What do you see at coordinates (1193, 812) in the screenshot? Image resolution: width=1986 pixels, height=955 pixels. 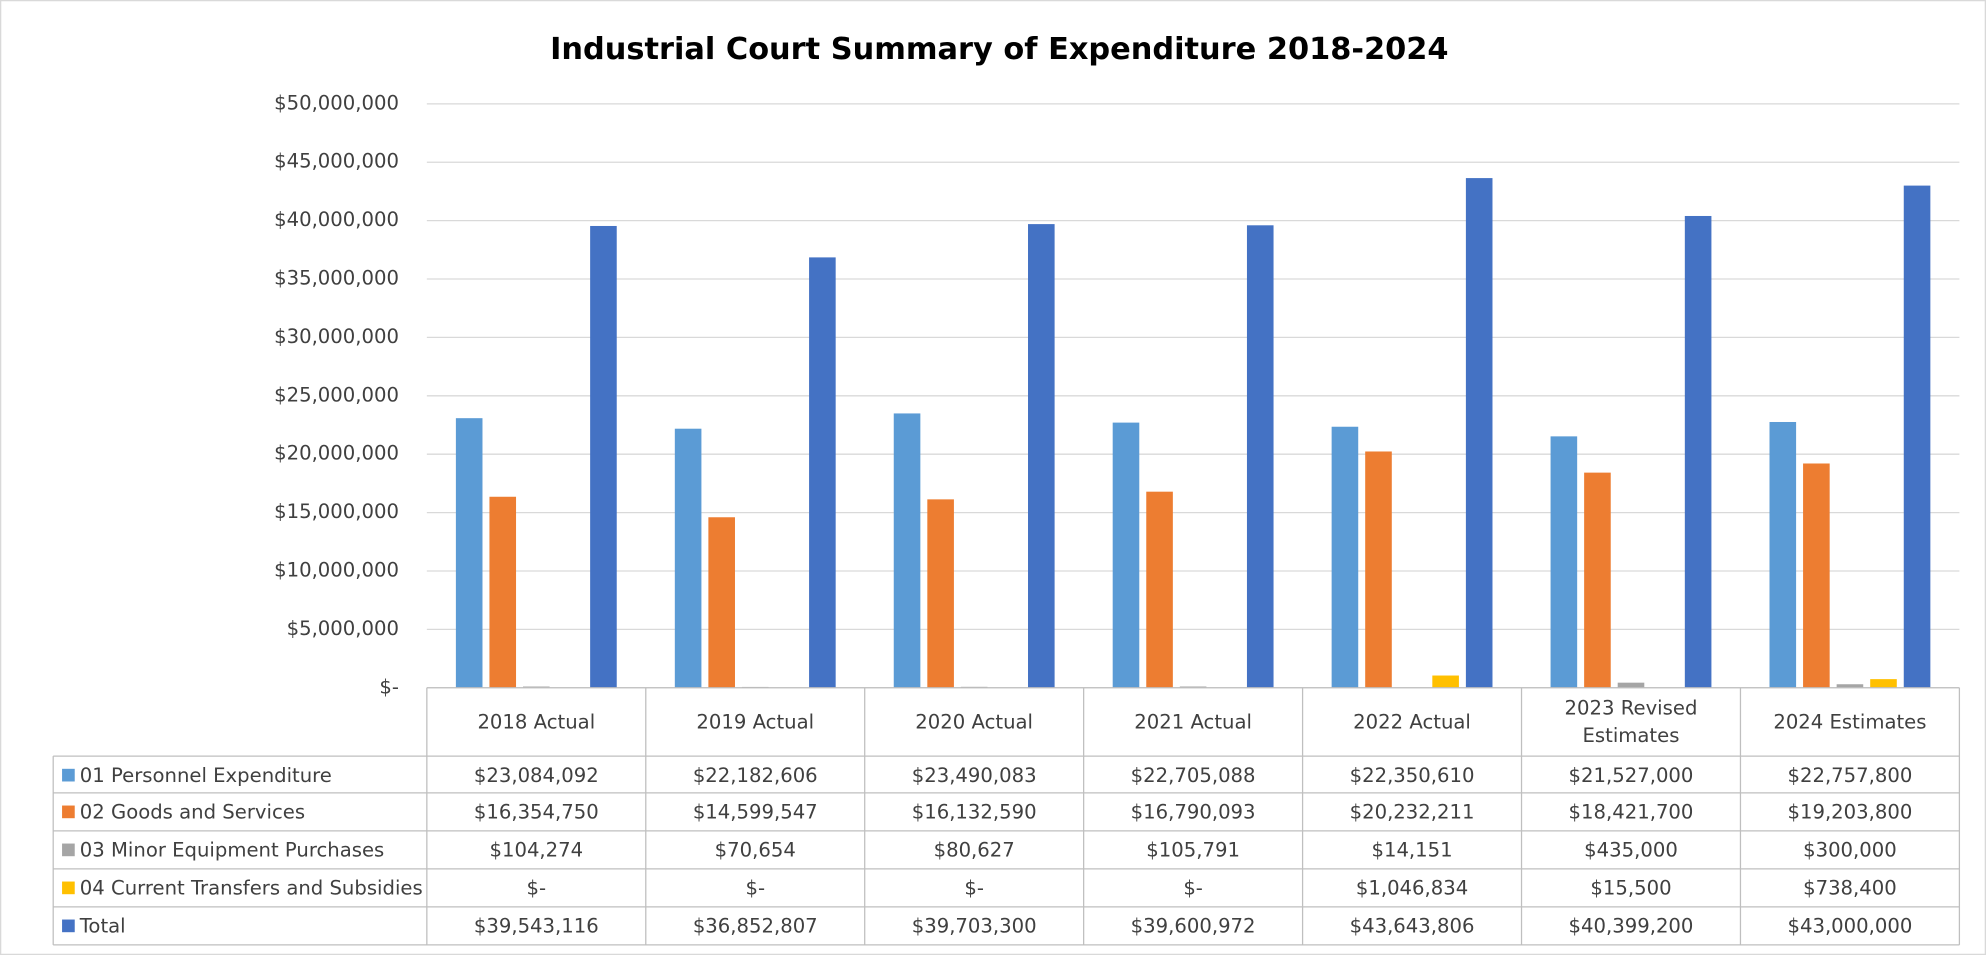 I see `table-value: $16,790,093` at bounding box center [1193, 812].